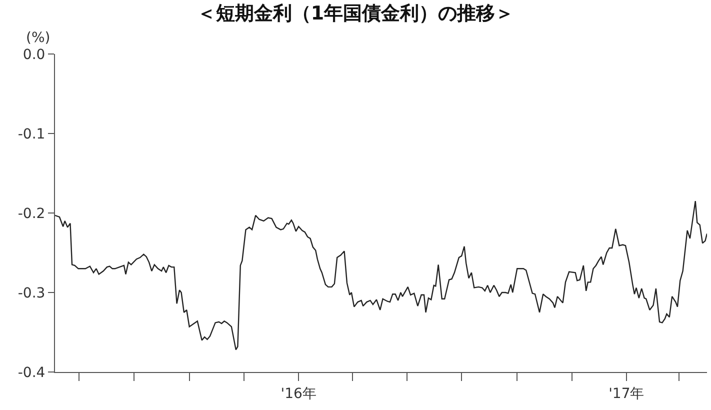 Image resolution: width=711 pixels, height=410 pixels. I want to click on y-tick-label: -0.3, so click(32, 293).